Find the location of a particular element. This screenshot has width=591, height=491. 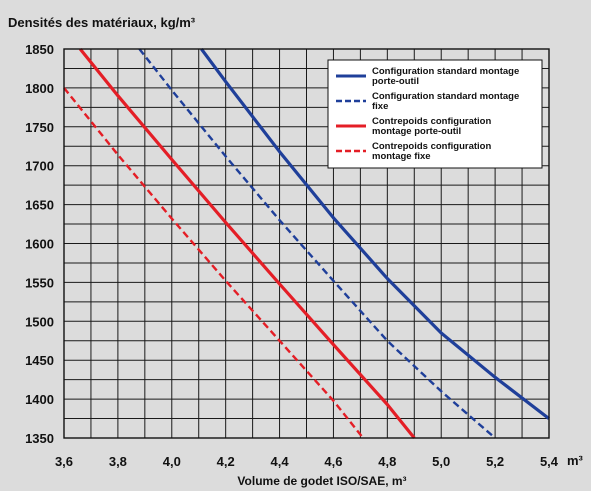

y-tick-label: 1750 is located at coordinates (39, 127).